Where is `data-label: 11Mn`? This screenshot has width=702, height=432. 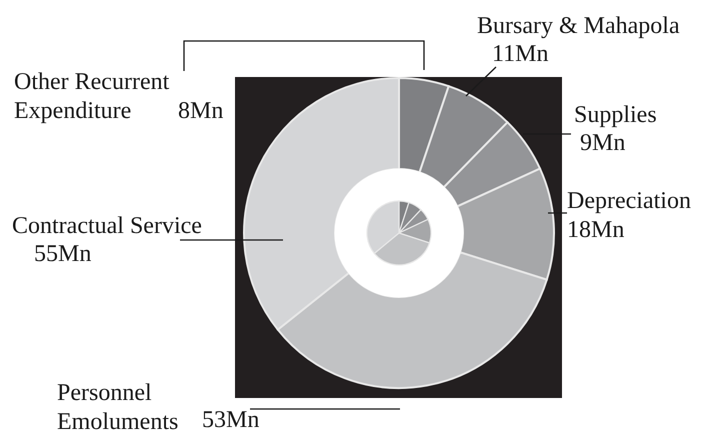
data-label: 11Mn is located at coordinates (520, 54).